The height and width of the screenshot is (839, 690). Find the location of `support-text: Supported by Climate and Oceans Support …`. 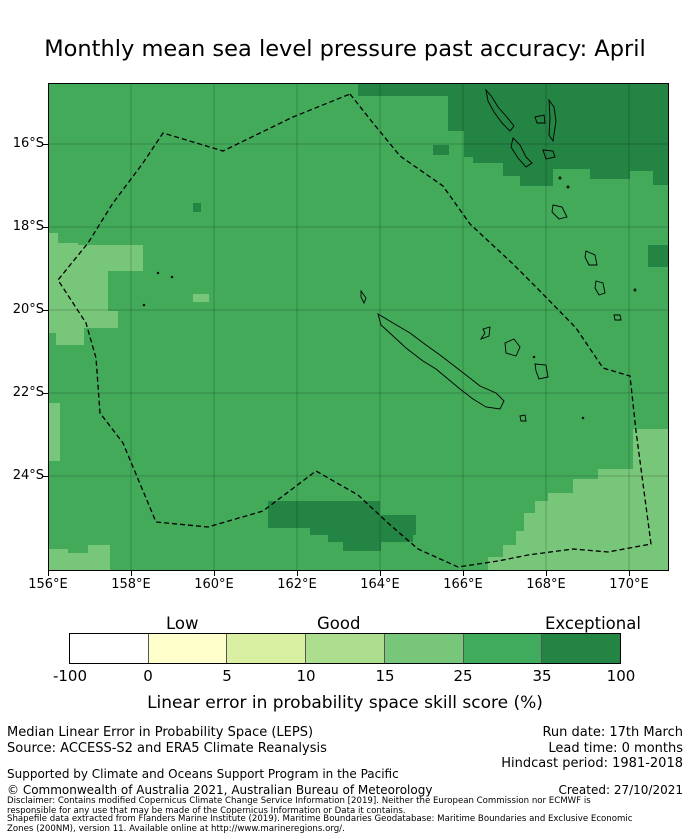

support-text: Supported by Climate and Oceans Support … is located at coordinates (203, 774).